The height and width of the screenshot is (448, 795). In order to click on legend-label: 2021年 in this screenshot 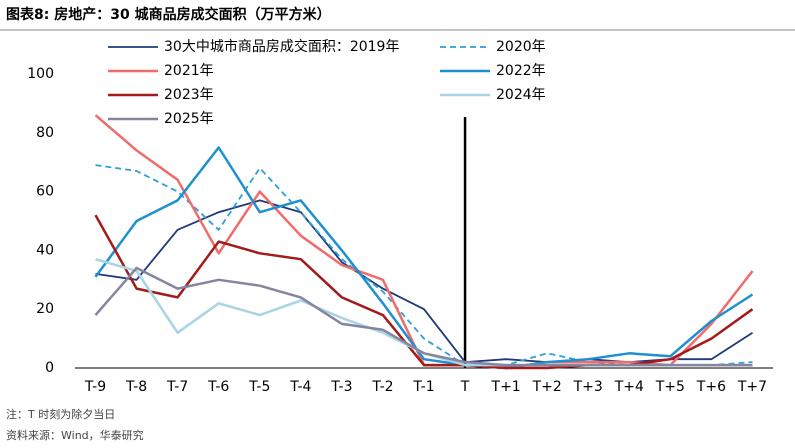, I will do `click(189, 71)`.